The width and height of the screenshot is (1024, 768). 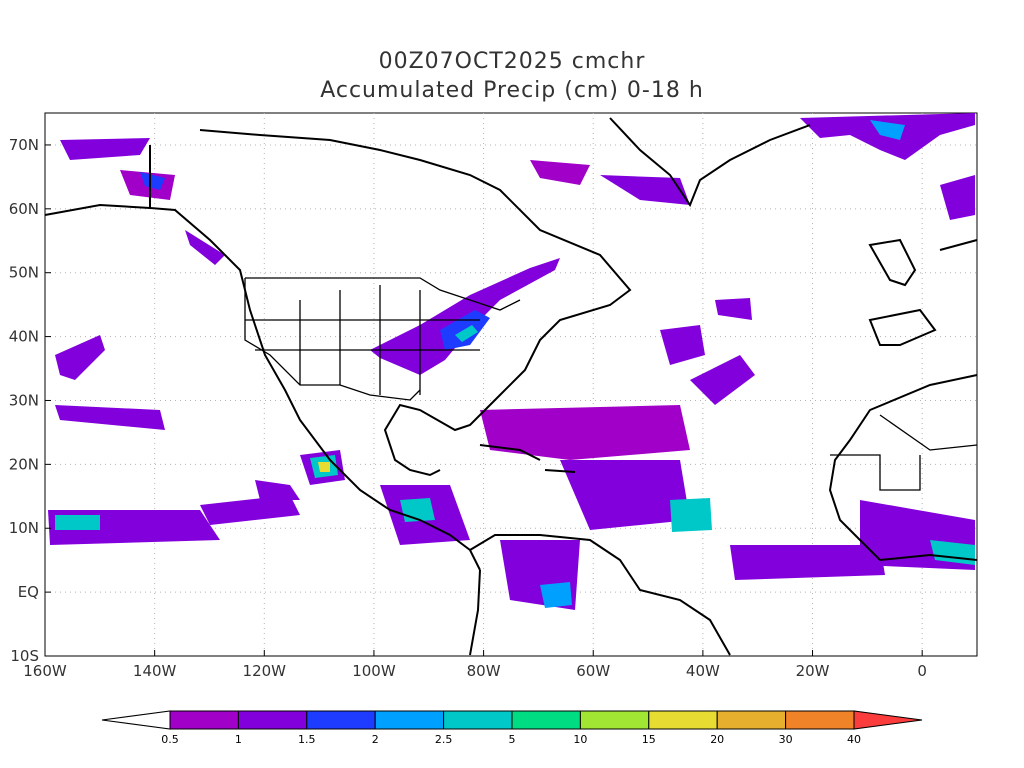 What do you see at coordinates (645, 190) in the screenshot?
I see `precip-greenland-sw` at bounding box center [645, 190].